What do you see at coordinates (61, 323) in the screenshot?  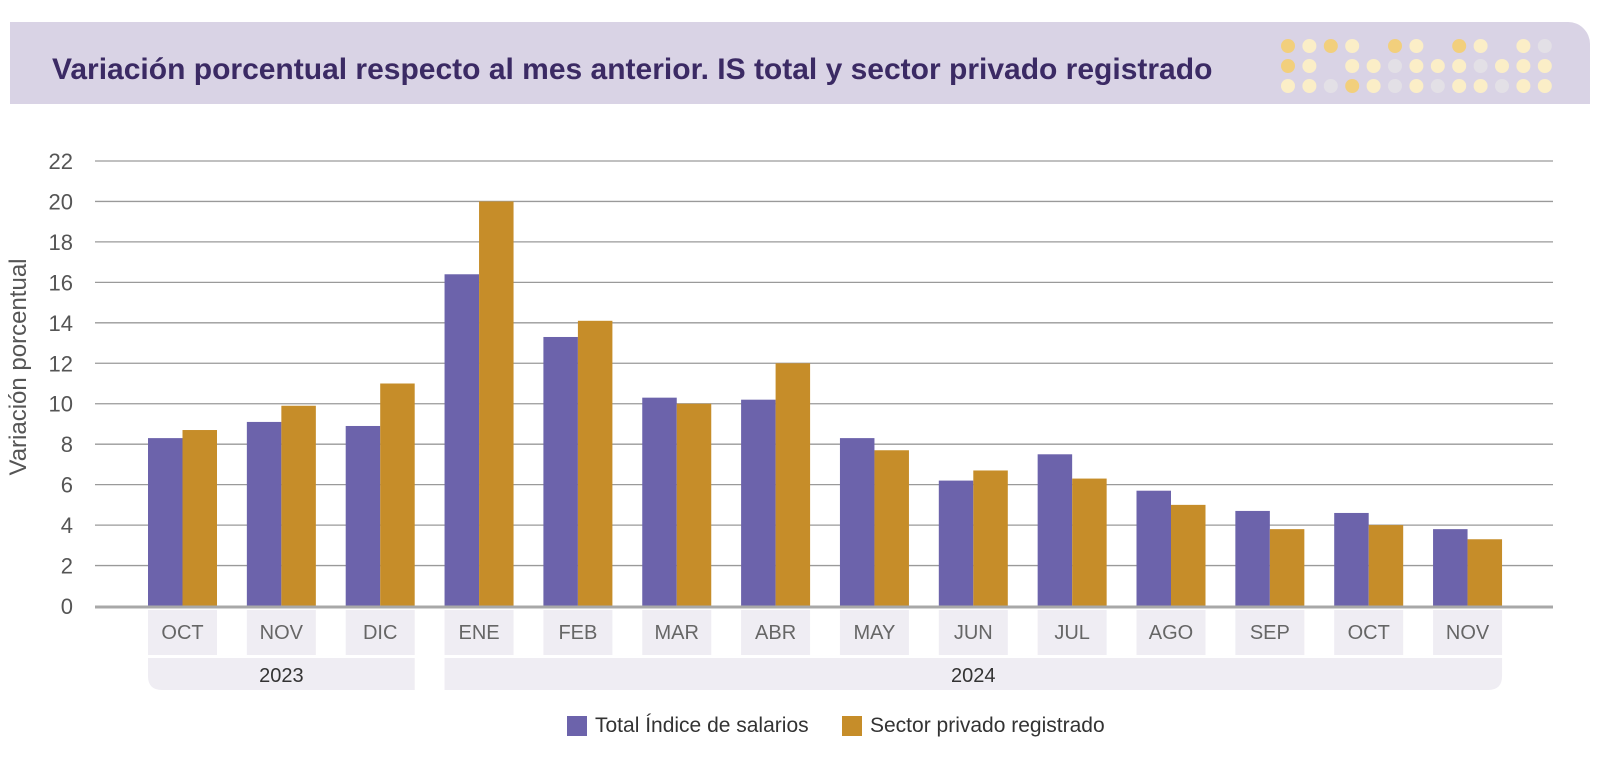 I see `y-tick-label: 14` at bounding box center [61, 323].